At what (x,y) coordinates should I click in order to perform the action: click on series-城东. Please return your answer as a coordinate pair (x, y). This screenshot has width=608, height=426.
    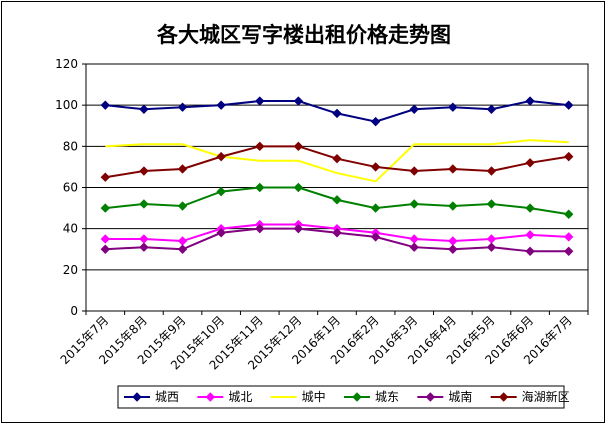
    Looking at the image, I should click on (337, 200).